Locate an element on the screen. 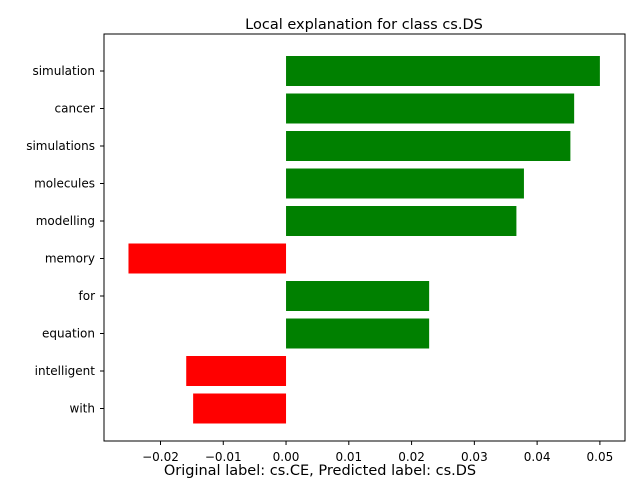 The width and height of the screenshot is (640, 480). y-tick-label: intelligent is located at coordinates (65, 371).